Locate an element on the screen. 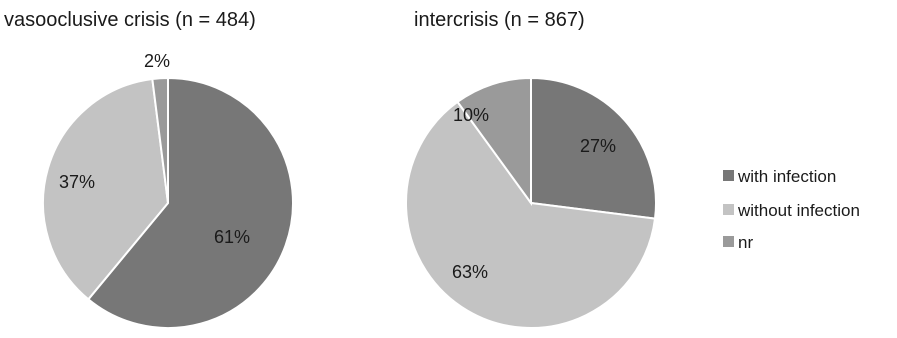  chart-title-intercrisis: intercrisis (n = 867) is located at coordinates (499, 20).